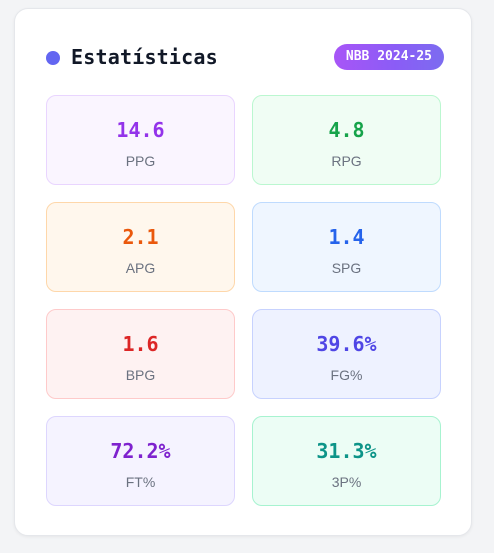 This screenshot has width=494, height=553. I want to click on stat-tile-ppg: 14.6 PPG, so click(140, 140).